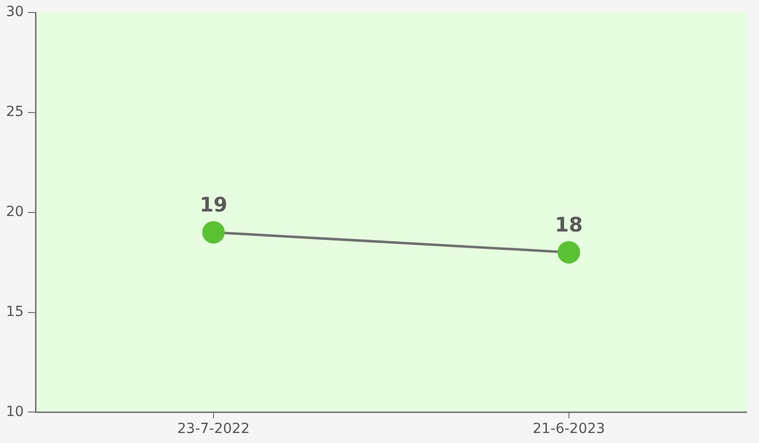  Describe the element at coordinates (213, 429) in the screenshot. I see `x-tick-label: 23-7-2022` at that location.